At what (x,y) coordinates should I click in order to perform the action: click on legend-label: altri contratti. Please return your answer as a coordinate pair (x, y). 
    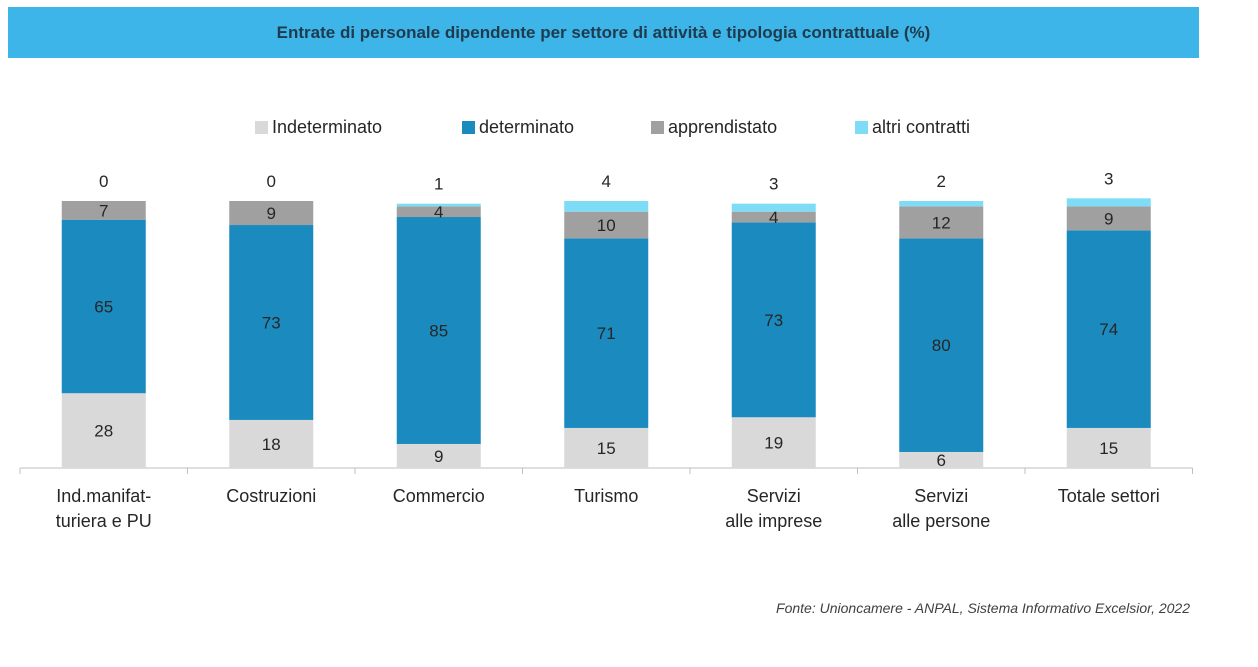
    Looking at the image, I should click on (921, 127).